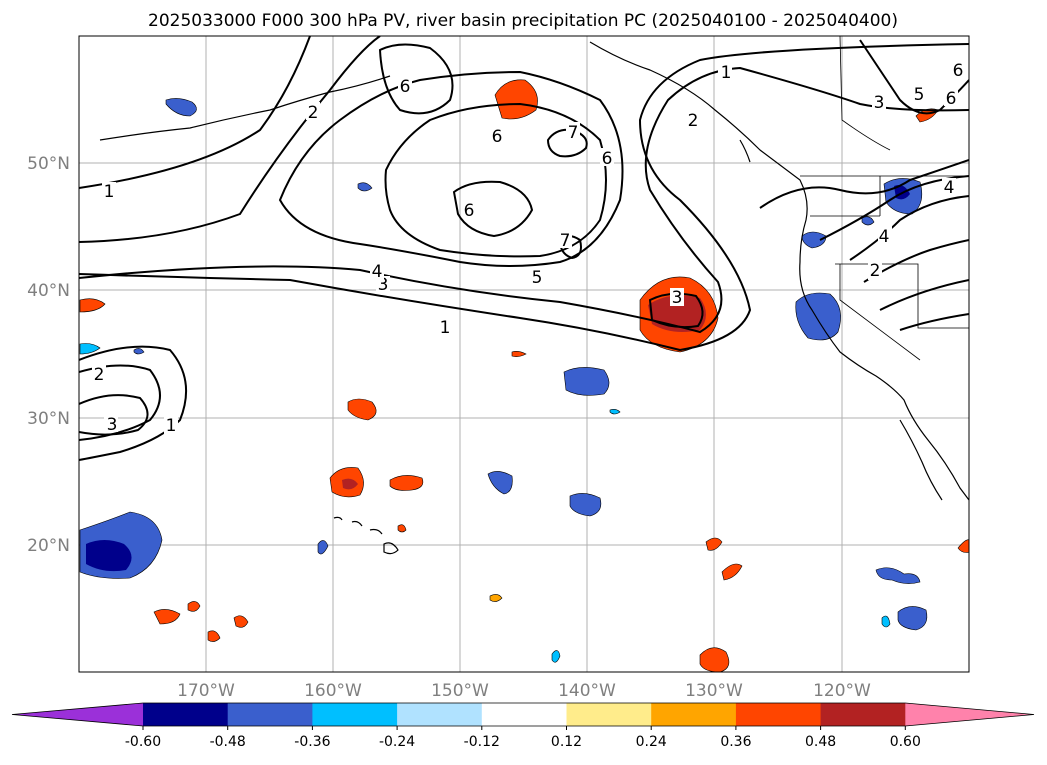  What do you see at coordinates (735, 742) in the screenshot?
I see `colorbar-tick-label: 0.36` at bounding box center [735, 742].